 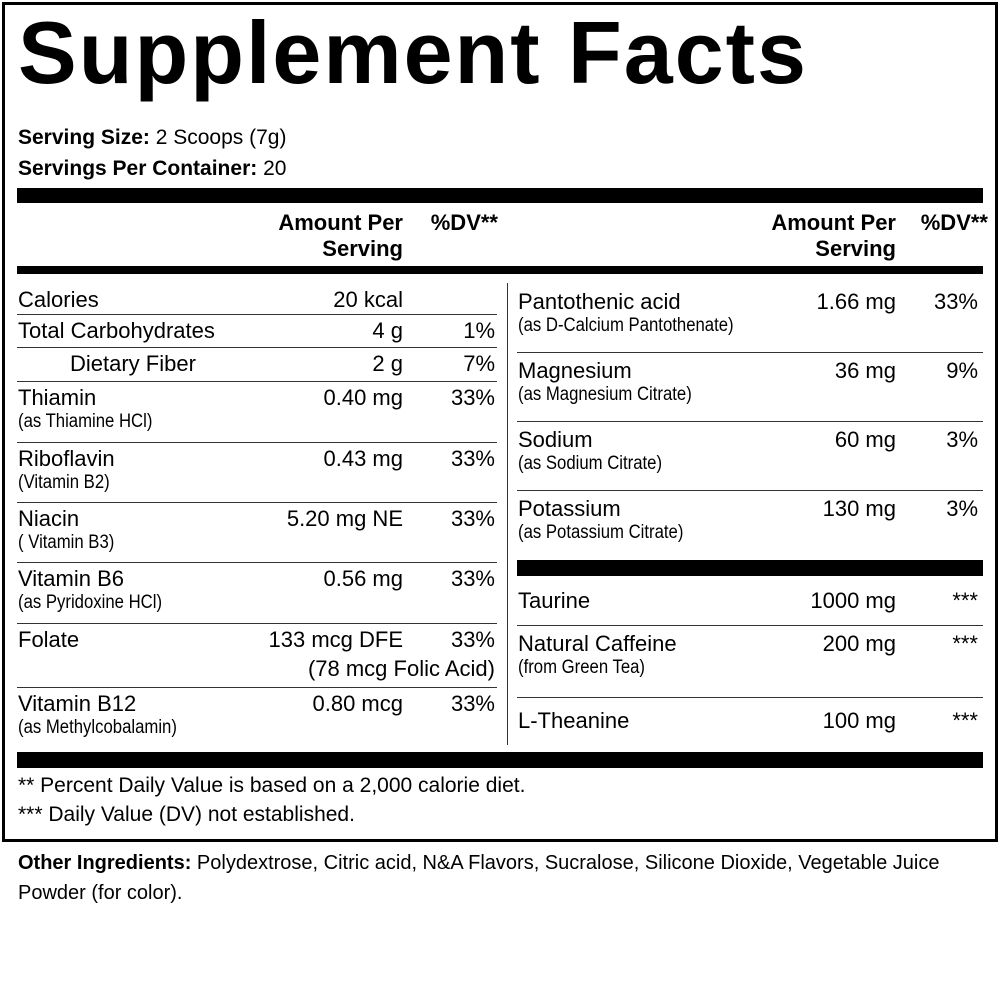 What do you see at coordinates (859, 720) in the screenshot?
I see `amount: 100 mg` at bounding box center [859, 720].